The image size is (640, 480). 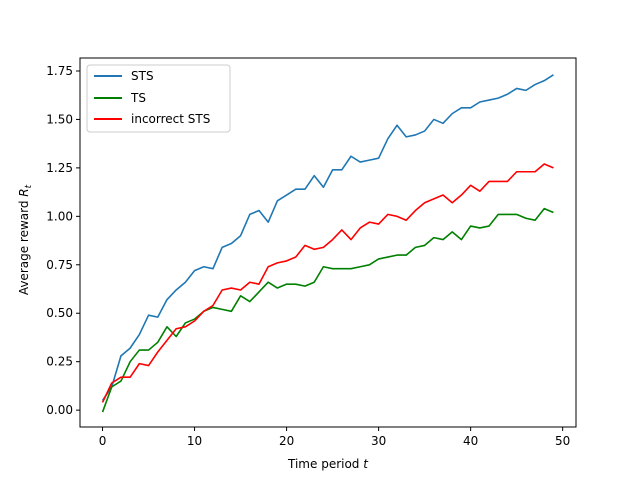 I want to click on x-tick-label: 50, so click(x=562, y=441).